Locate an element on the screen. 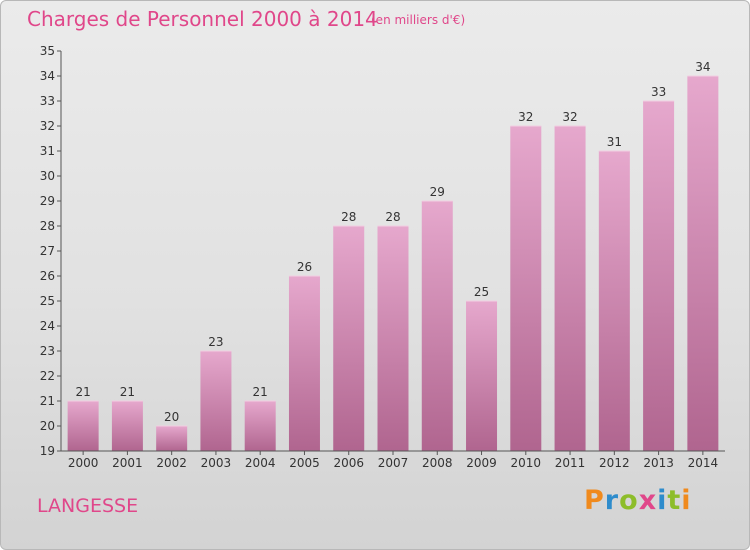 Image resolution: width=750 pixels, height=550 pixels. bar-2009 is located at coordinates (482, 376).